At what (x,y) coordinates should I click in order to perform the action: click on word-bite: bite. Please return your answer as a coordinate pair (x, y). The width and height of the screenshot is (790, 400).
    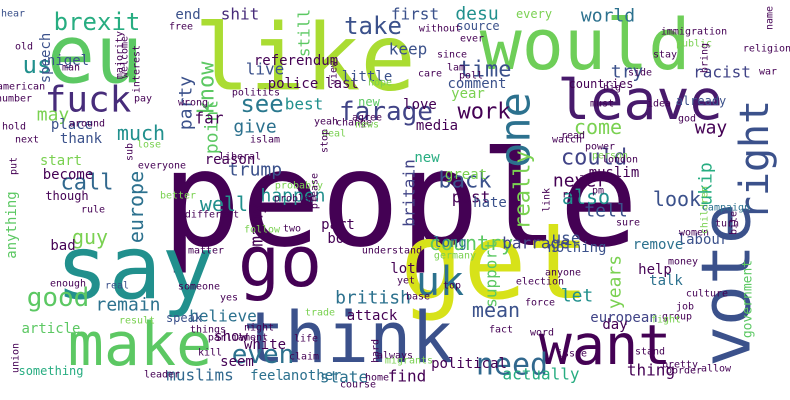
    Looking at the image, I should click on (734, 223).